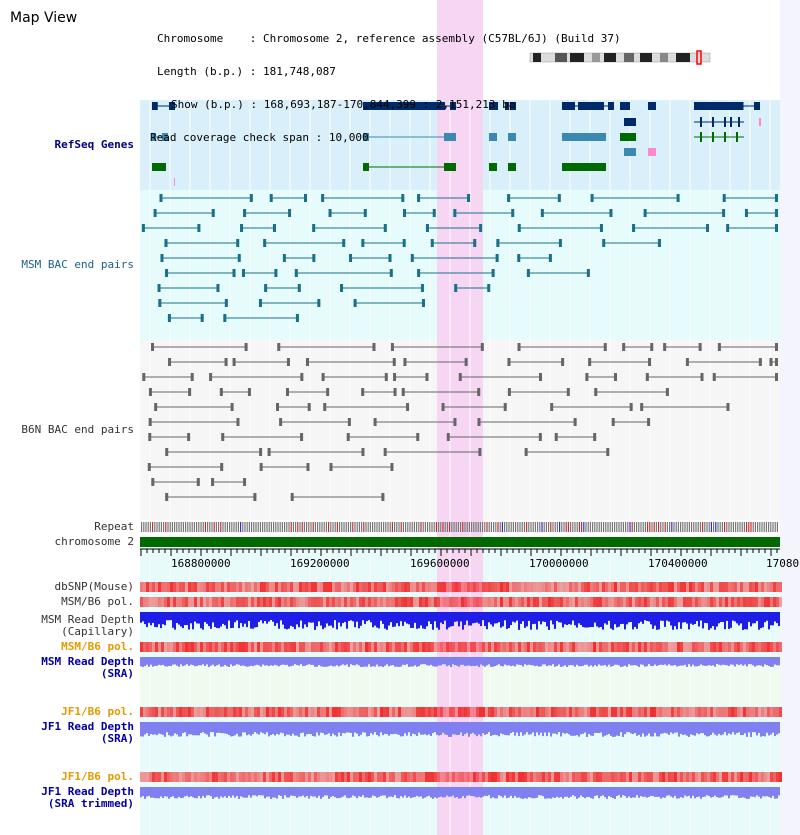  Describe the element at coordinates (440, 563) in the screenshot. I see `axis-tick-3: 169600000` at that location.